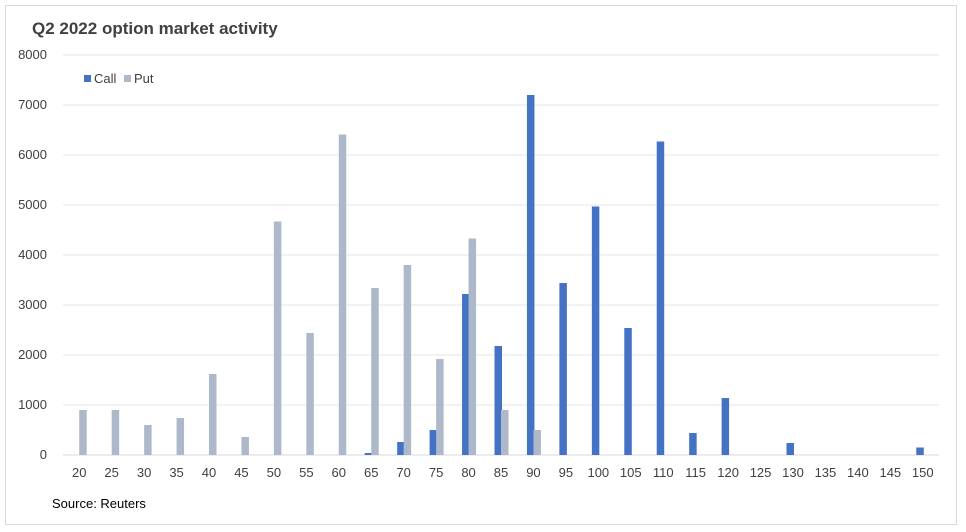 This screenshot has height=532, width=966. What do you see at coordinates (403, 472) in the screenshot?
I see `x-tick-label: 70` at bounding box center [403, 472].